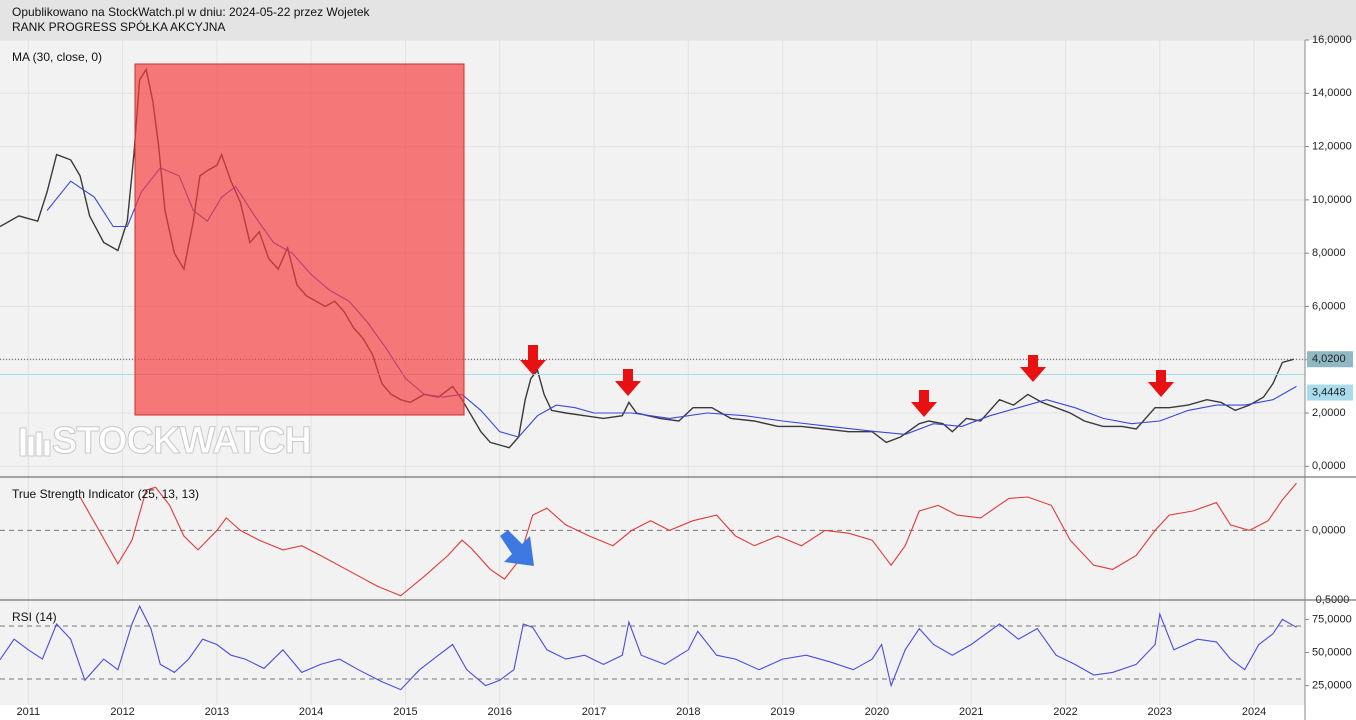  What do you see at coordinates (594, 712) in the screenshot?
I see `x-tick-label: 2017` at bounding box center [594, 712].